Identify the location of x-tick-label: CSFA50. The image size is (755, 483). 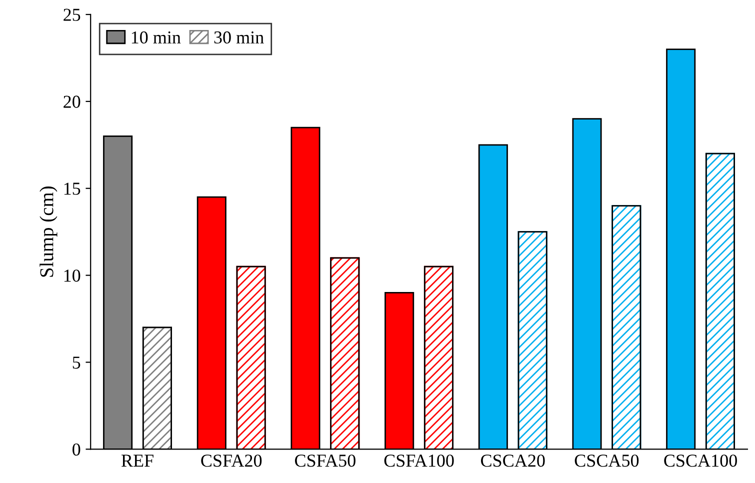
(325, 460).